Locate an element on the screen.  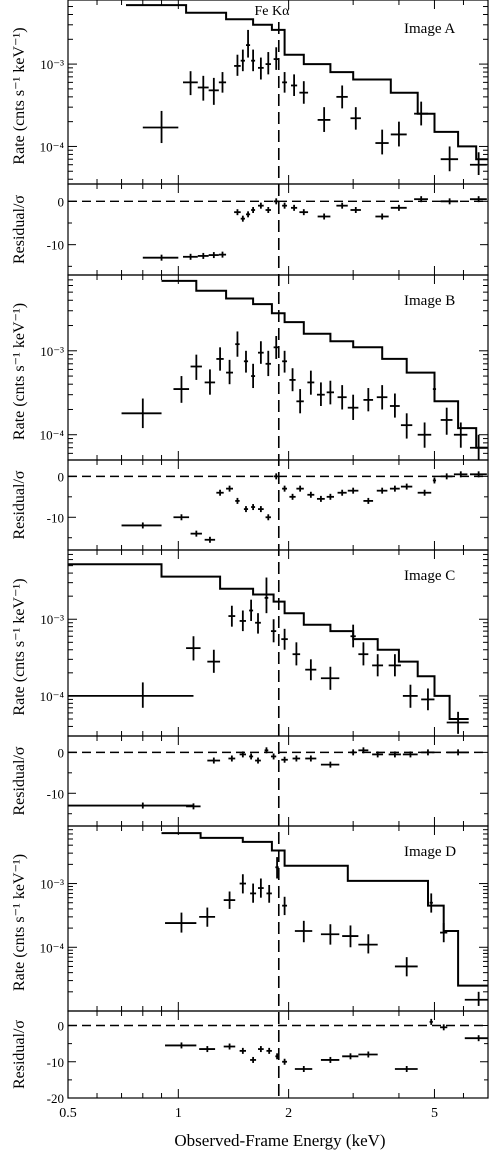
image-label: Image B is located at coordinates (429, 301).